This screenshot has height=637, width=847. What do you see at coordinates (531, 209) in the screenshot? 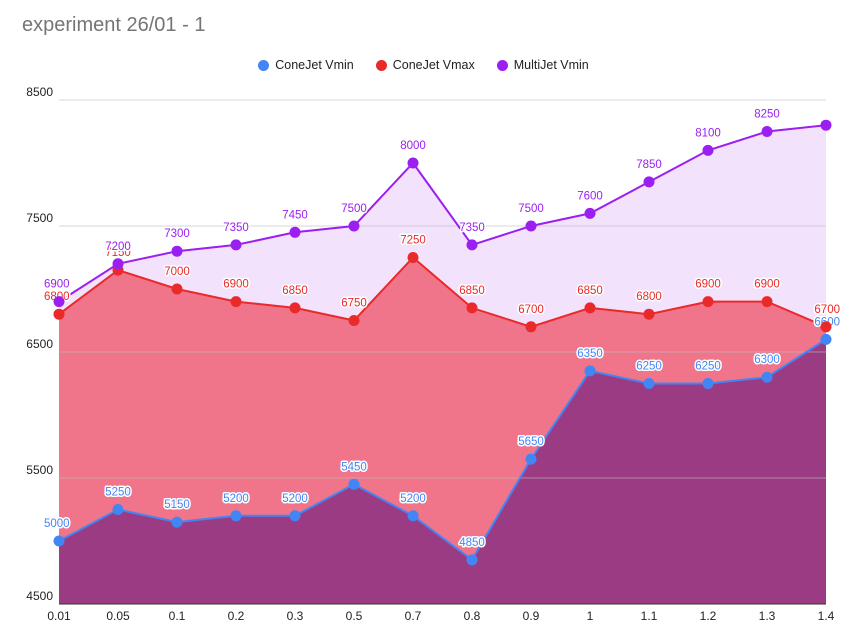
I see `data-label: 7500` at bounding box center [531, 209].